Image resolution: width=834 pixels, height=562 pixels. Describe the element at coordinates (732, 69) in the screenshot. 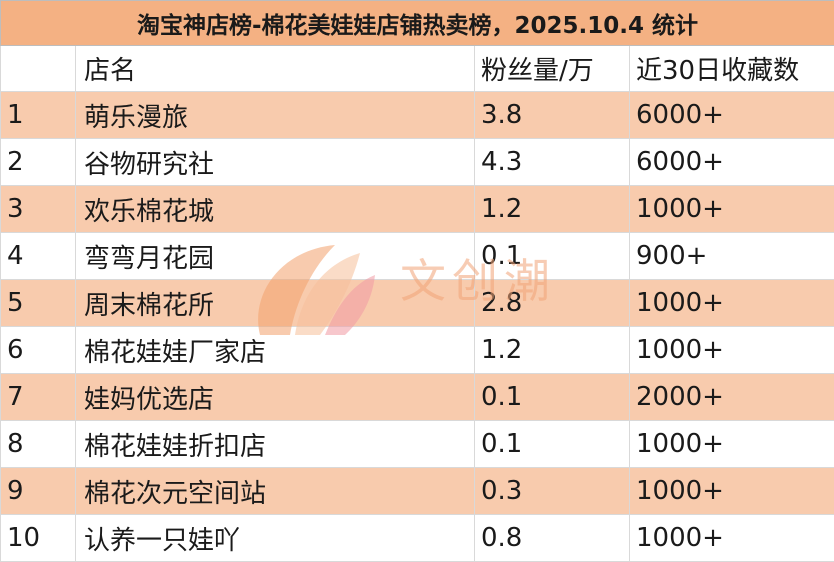

I see `header-fav: 近30日收藏数` at that location.